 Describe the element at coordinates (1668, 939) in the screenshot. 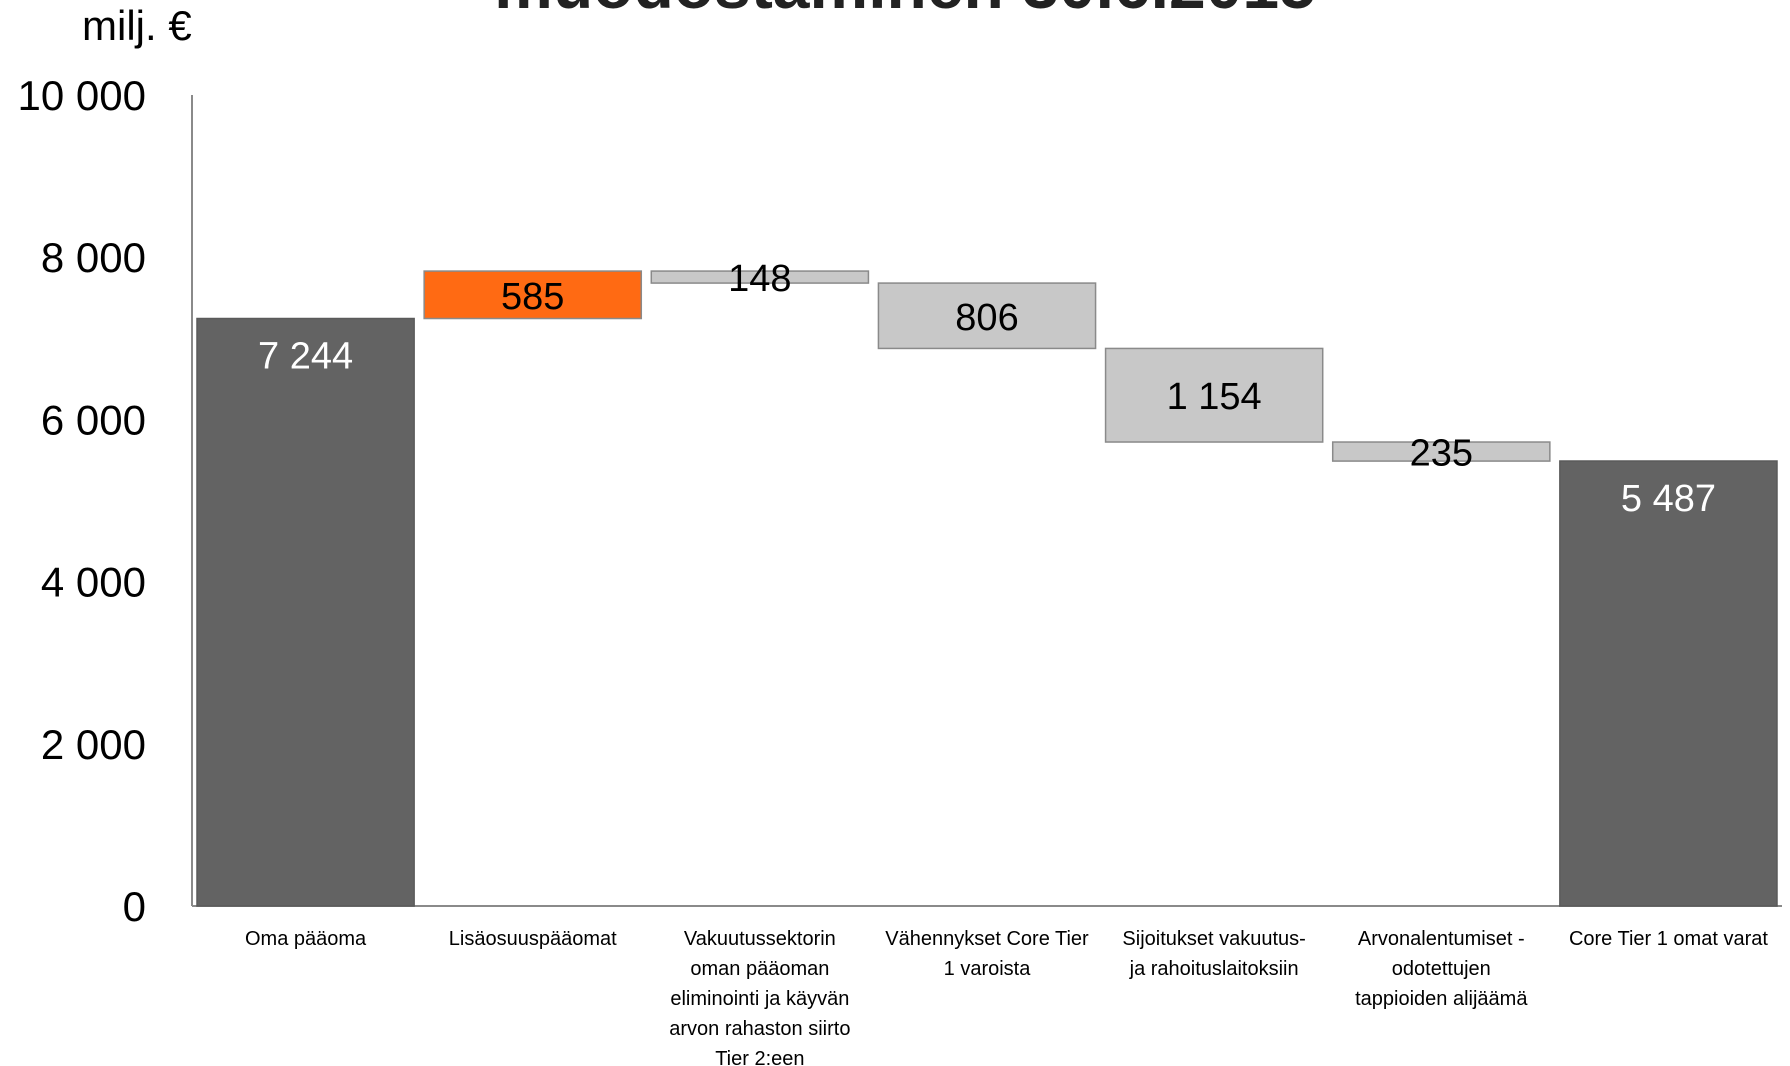

I see `x-category-label: Core Tier 1 omat varat` at that location.